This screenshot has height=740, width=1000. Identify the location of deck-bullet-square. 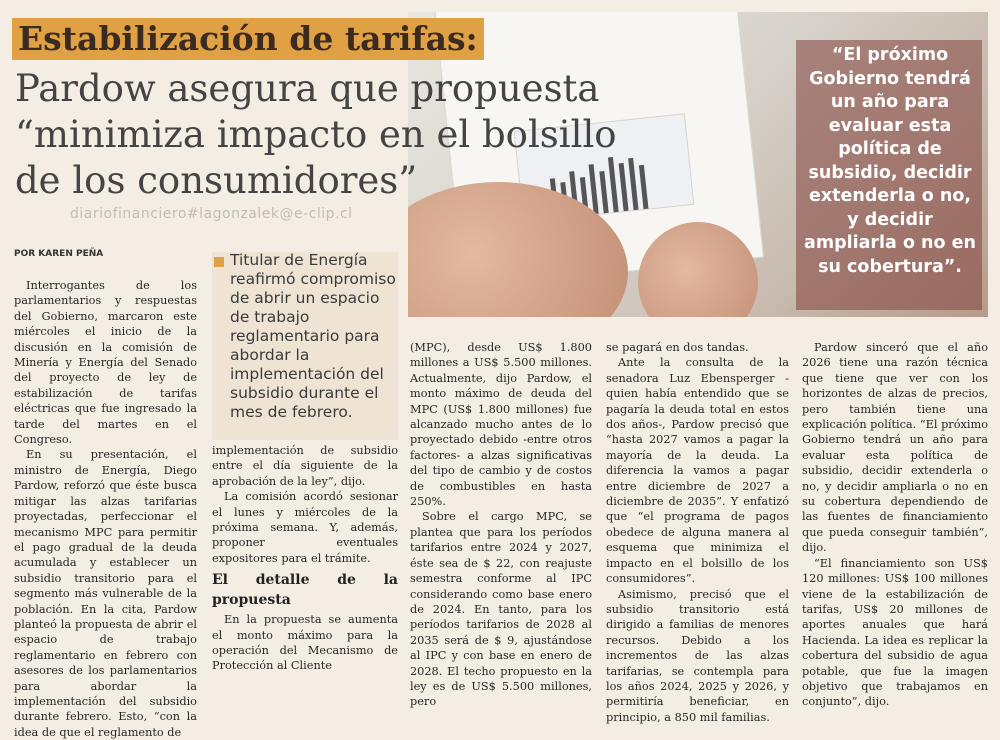
(219, 262).